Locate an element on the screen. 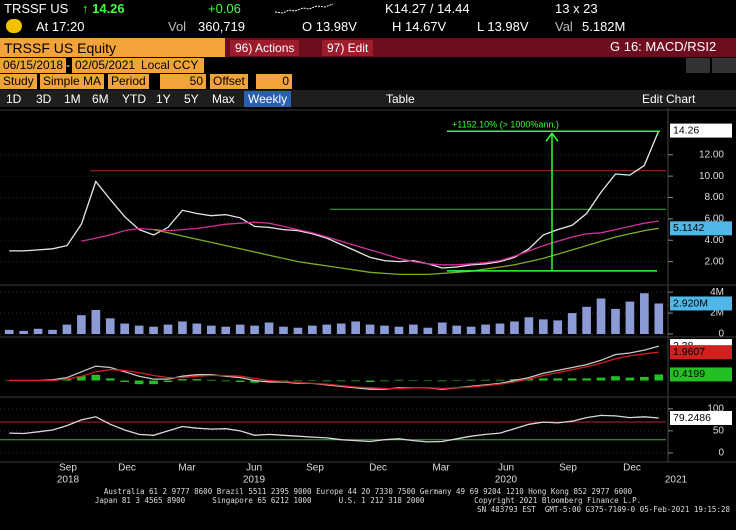 Image resolution: width=736 pixels, height=530 pixels. low: L 13.98V is located at coordinates (503, 26).